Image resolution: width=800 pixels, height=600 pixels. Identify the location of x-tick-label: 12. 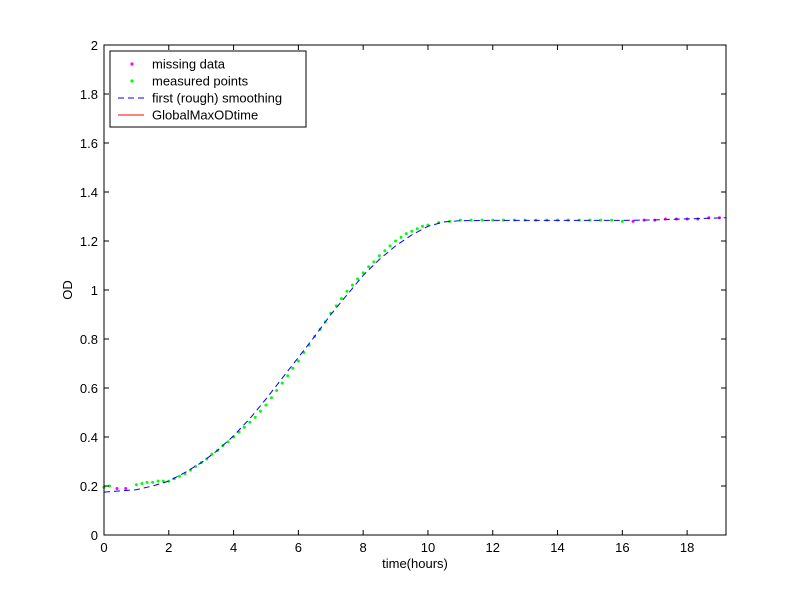
(493, 547).